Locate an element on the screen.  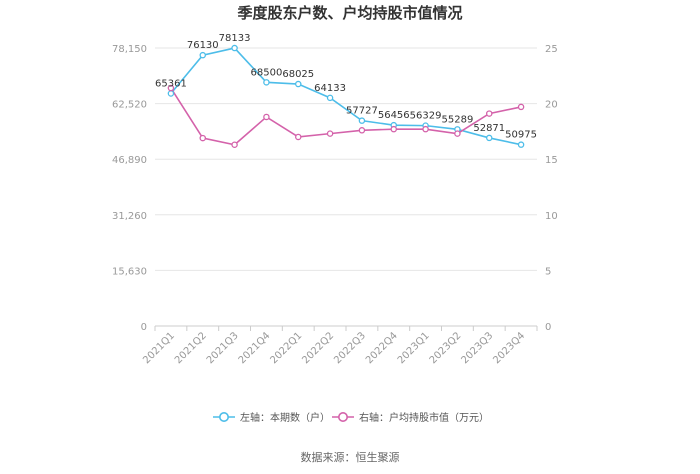
x-tick-label: 2023Q3 is located at coordinates (478, 348).